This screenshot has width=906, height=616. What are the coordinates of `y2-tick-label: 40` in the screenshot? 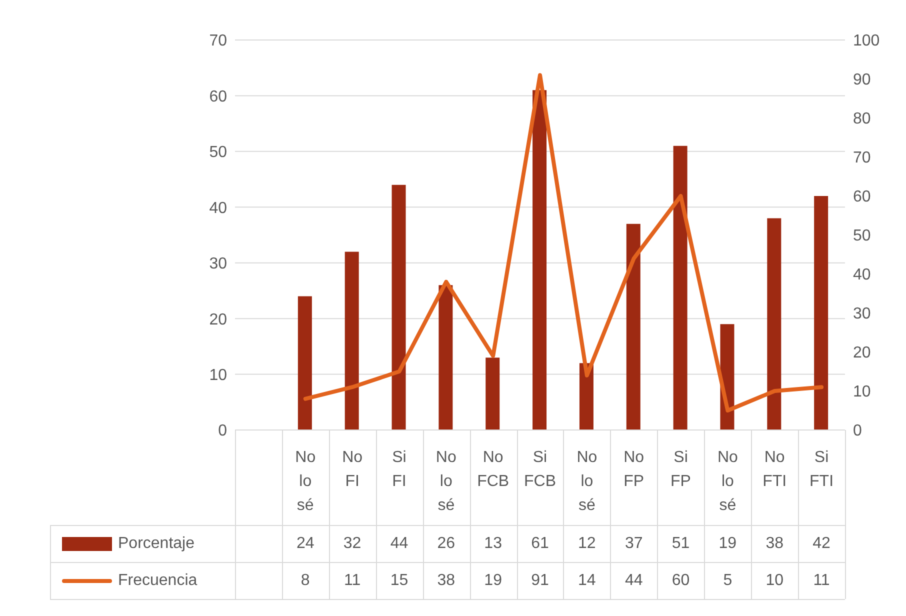 It's located at (862, 275).